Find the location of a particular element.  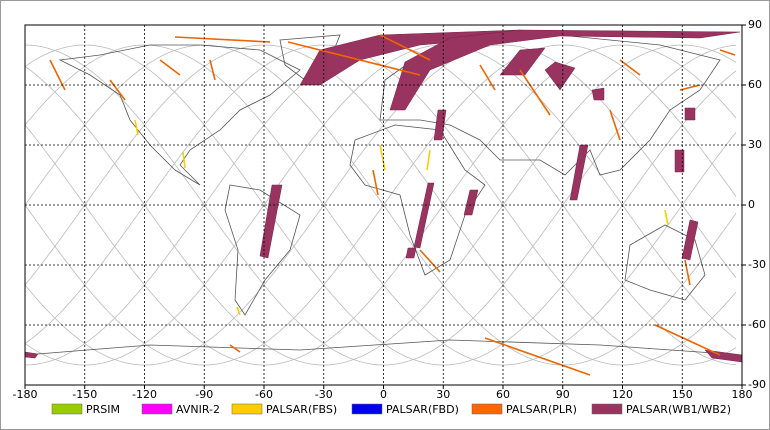

north-america is located at coordinates (179, 115).